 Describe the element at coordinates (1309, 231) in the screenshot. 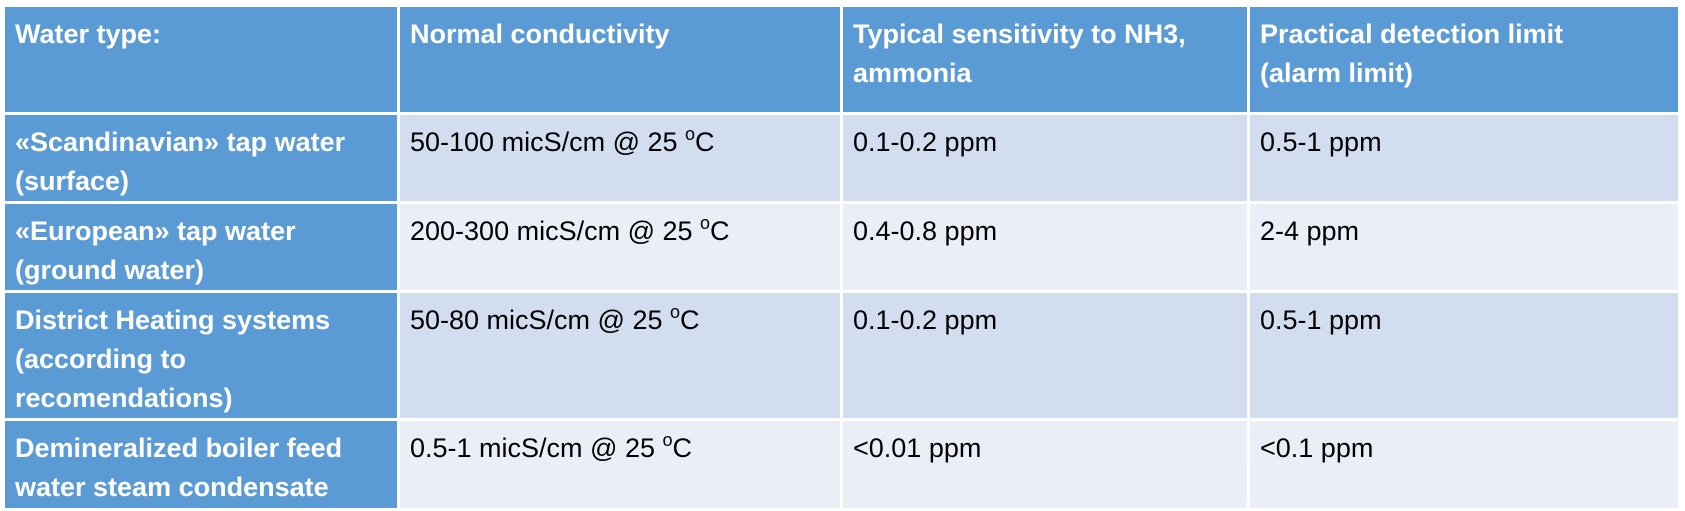

I see `detection-limit-text: 2-4 ppm` at that location.